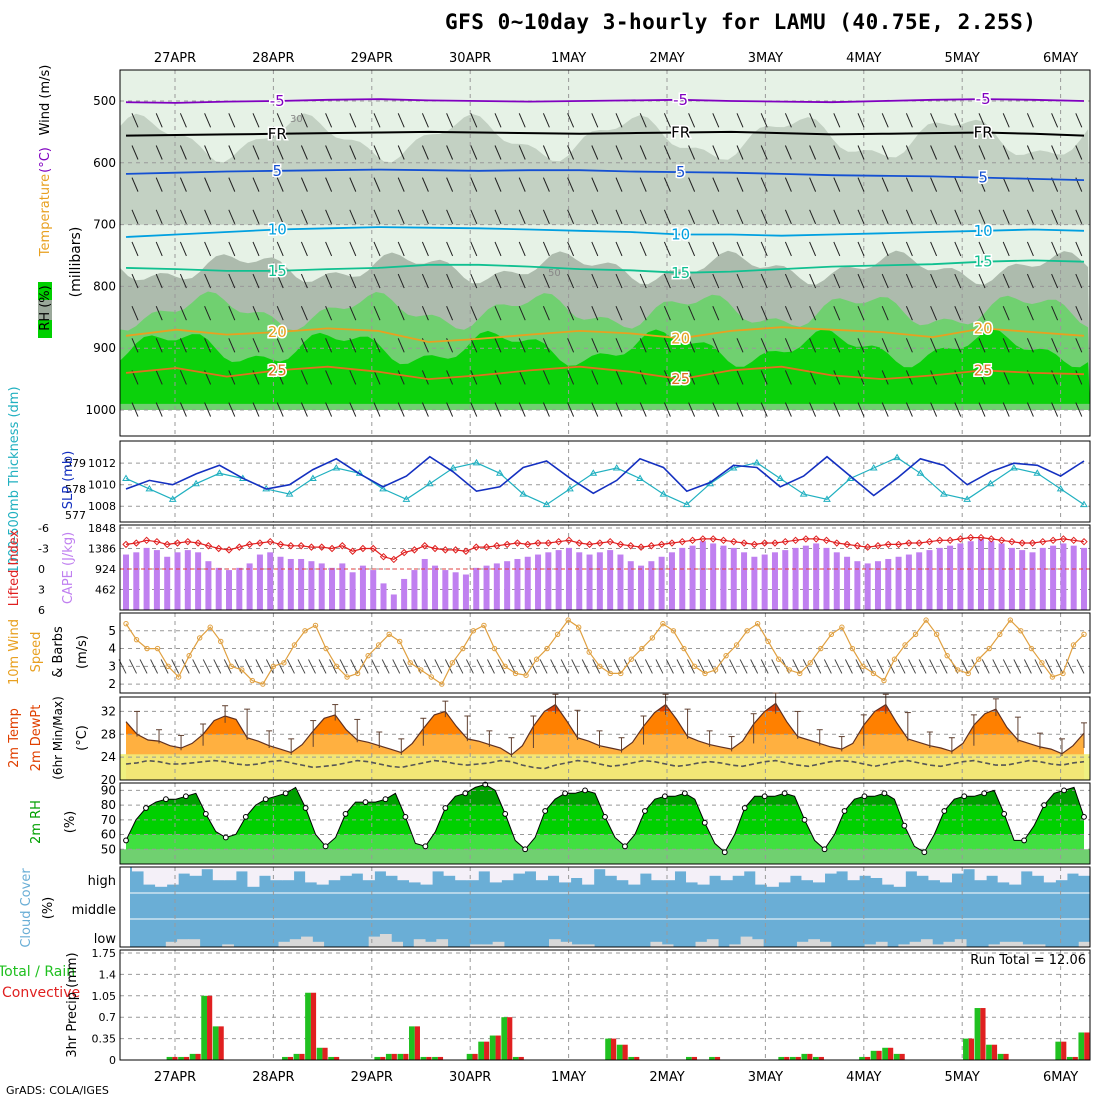  What do you see at coordinates (104, 286) in the screenshot?
I see `pressure-tick-label: 800` at bounding box center [104, 286].